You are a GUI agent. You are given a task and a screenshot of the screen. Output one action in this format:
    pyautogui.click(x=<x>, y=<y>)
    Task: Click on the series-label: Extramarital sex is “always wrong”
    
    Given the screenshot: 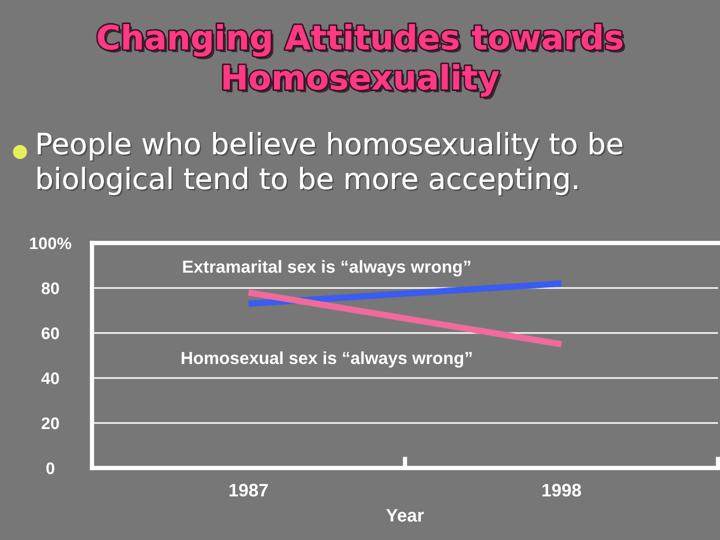 What is the action you would take?
    pyautogui.click(x=326, y=268)
    